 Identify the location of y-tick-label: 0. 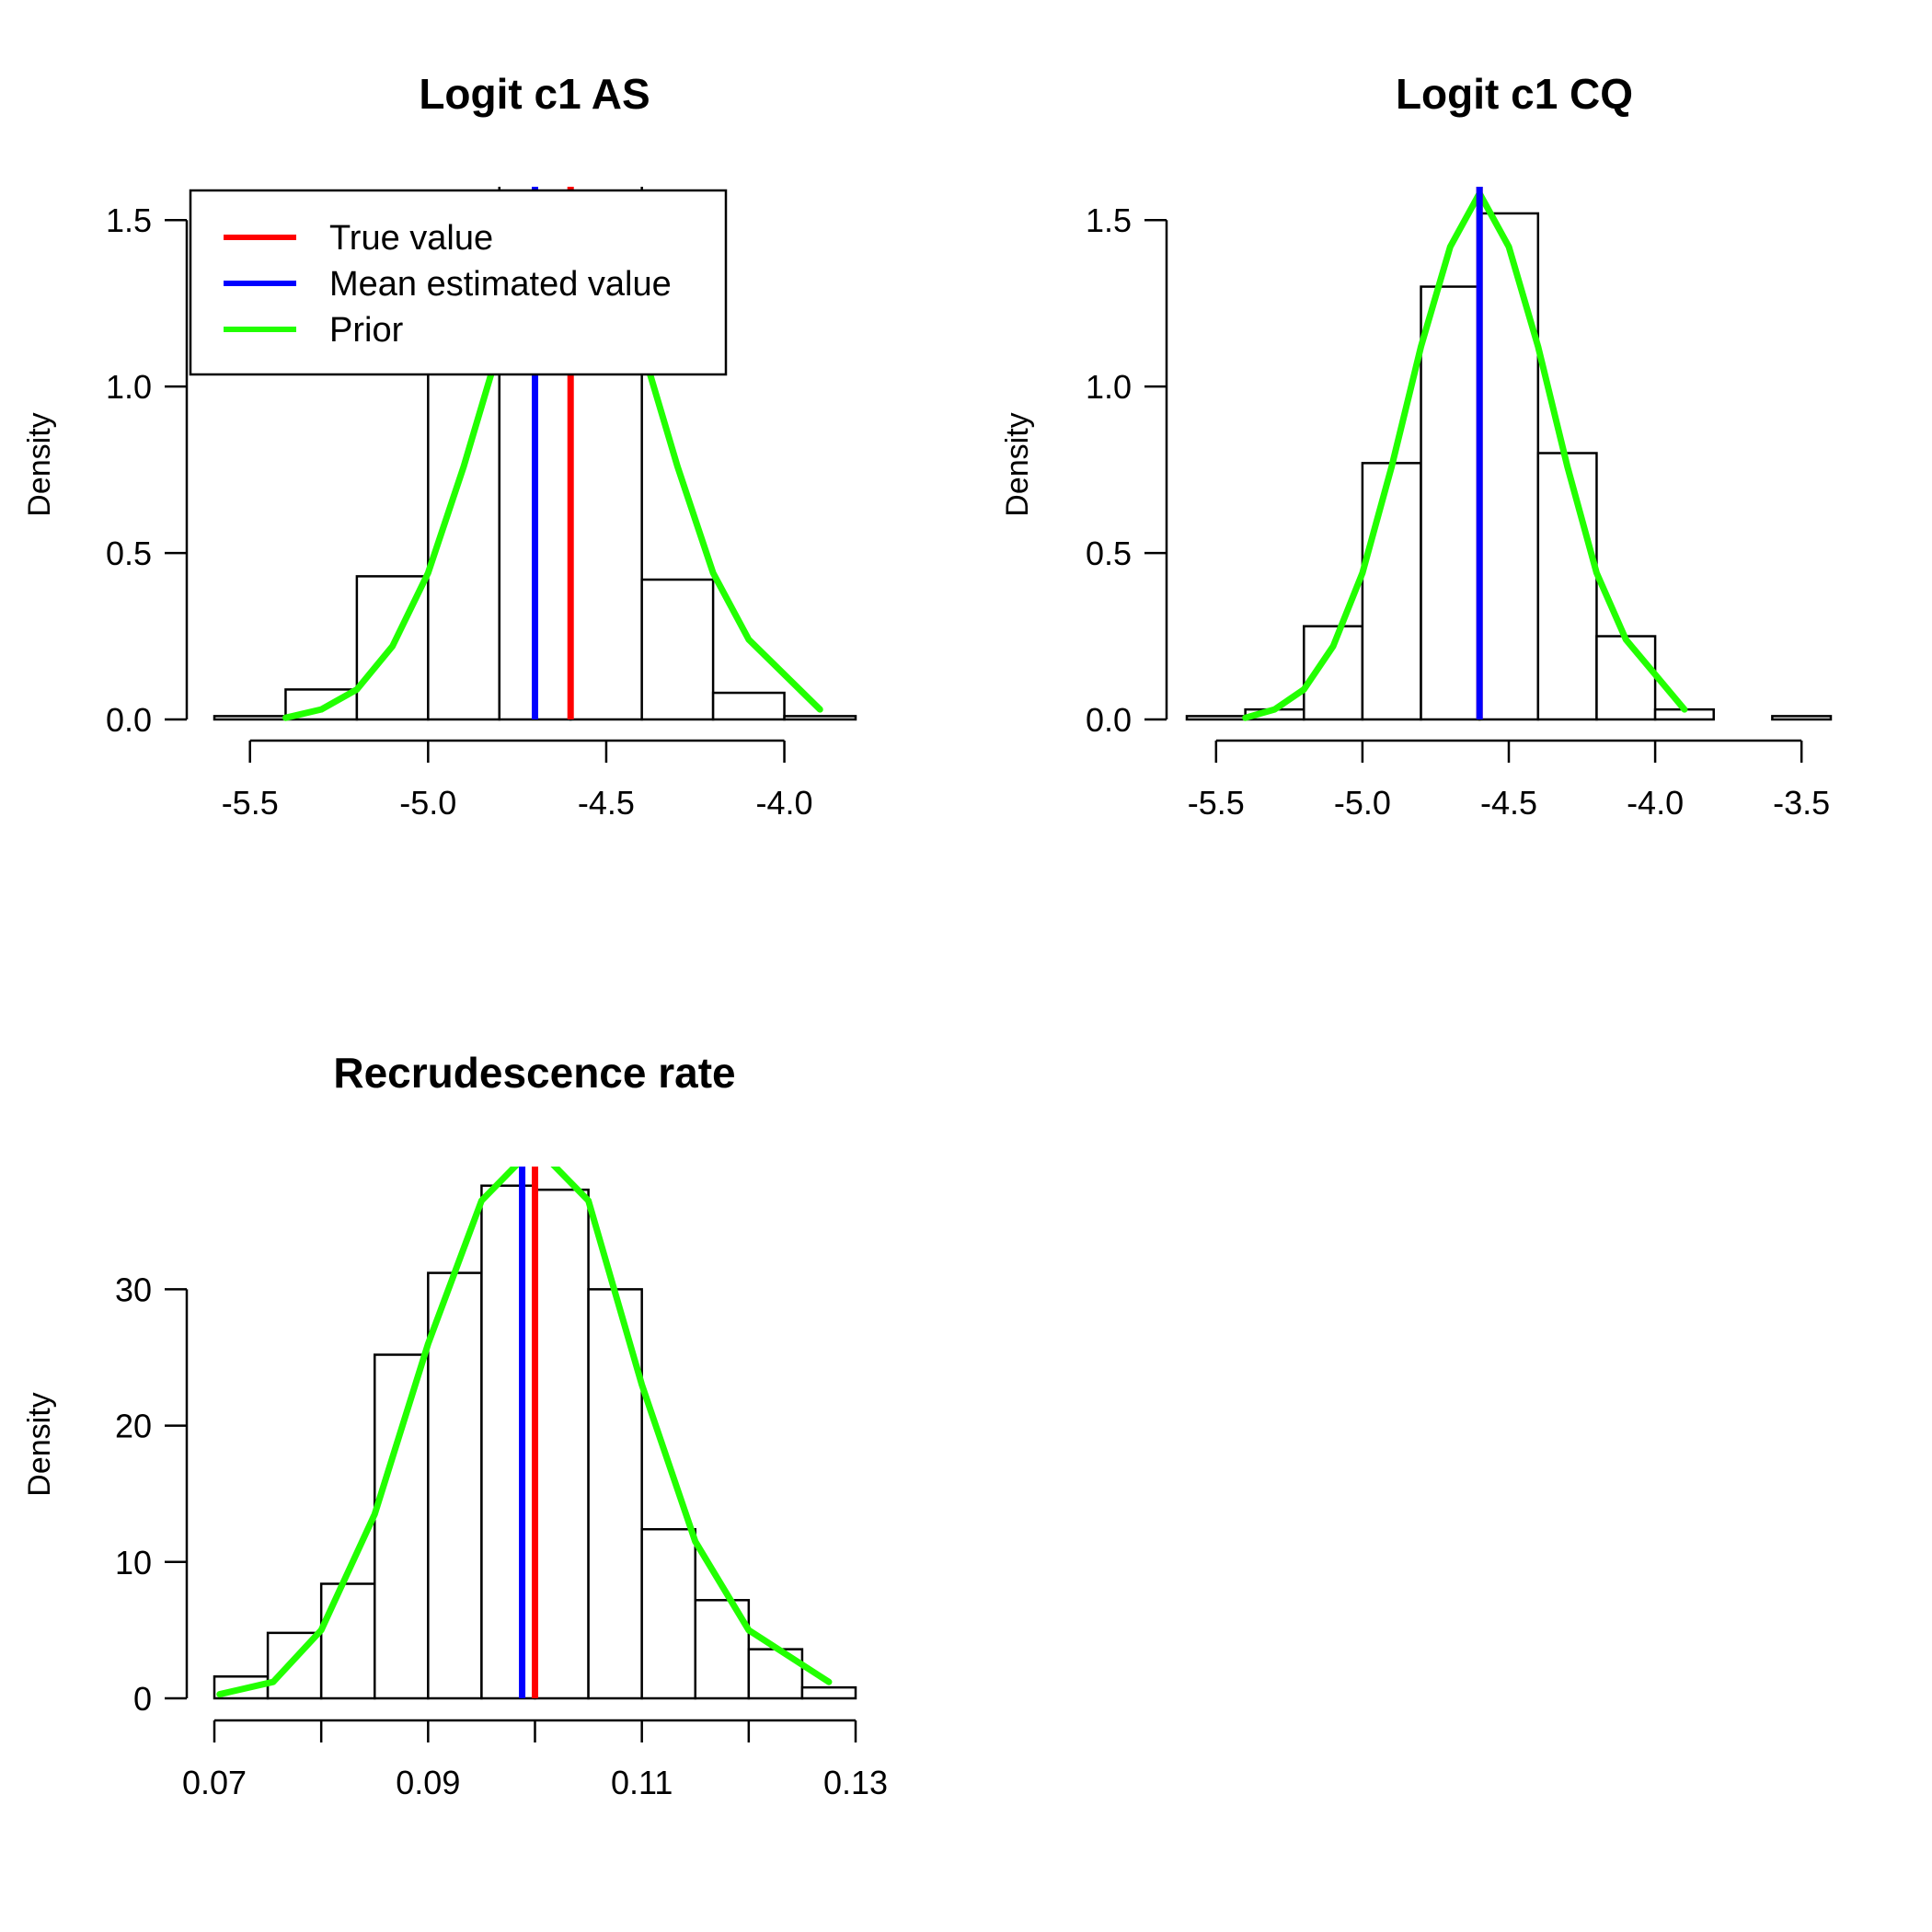
(142, 1699).